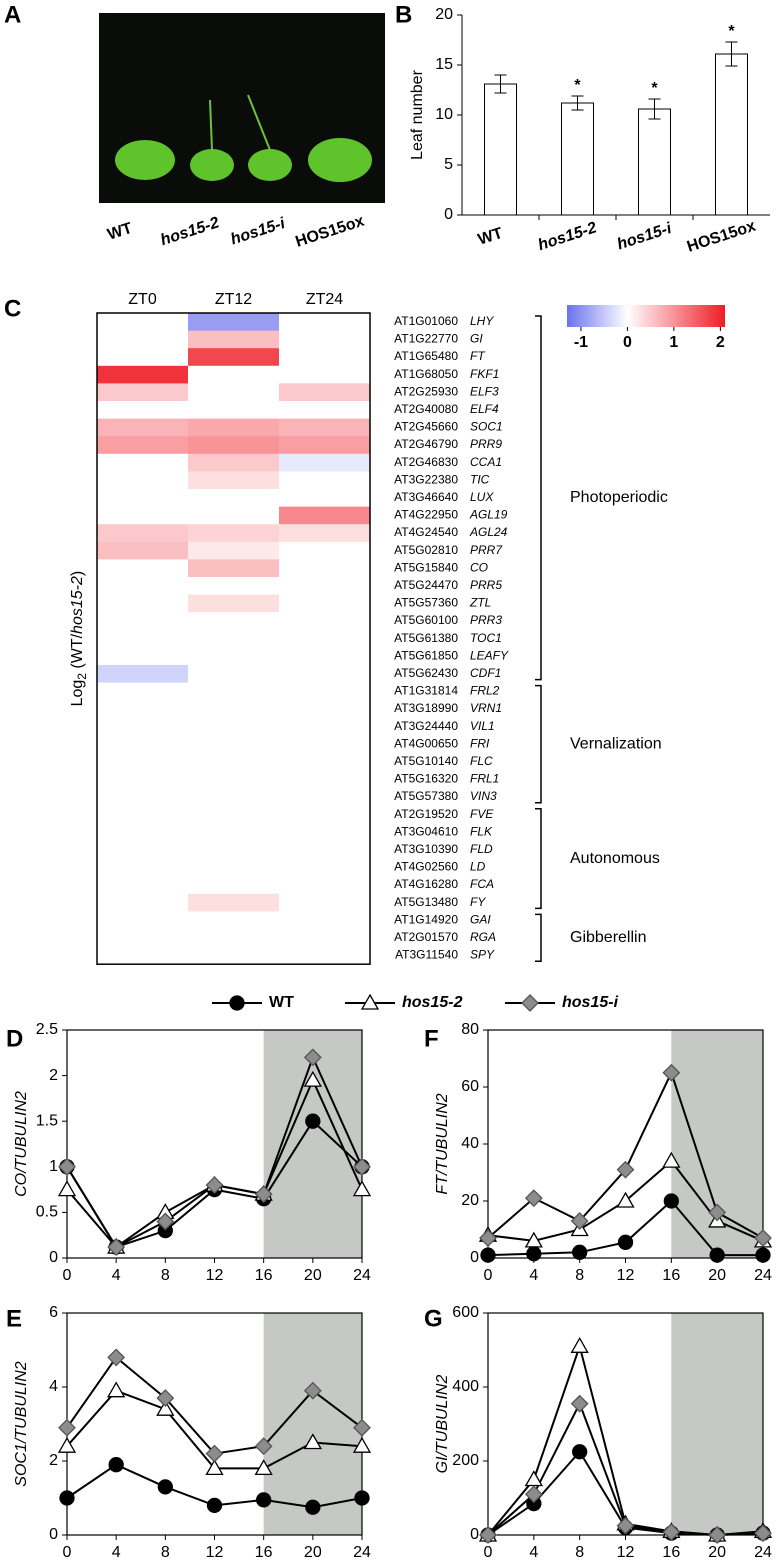 The height and width of the screenshot is (1567, 778). I want to click on panel-letter: B, so click(403, 14).